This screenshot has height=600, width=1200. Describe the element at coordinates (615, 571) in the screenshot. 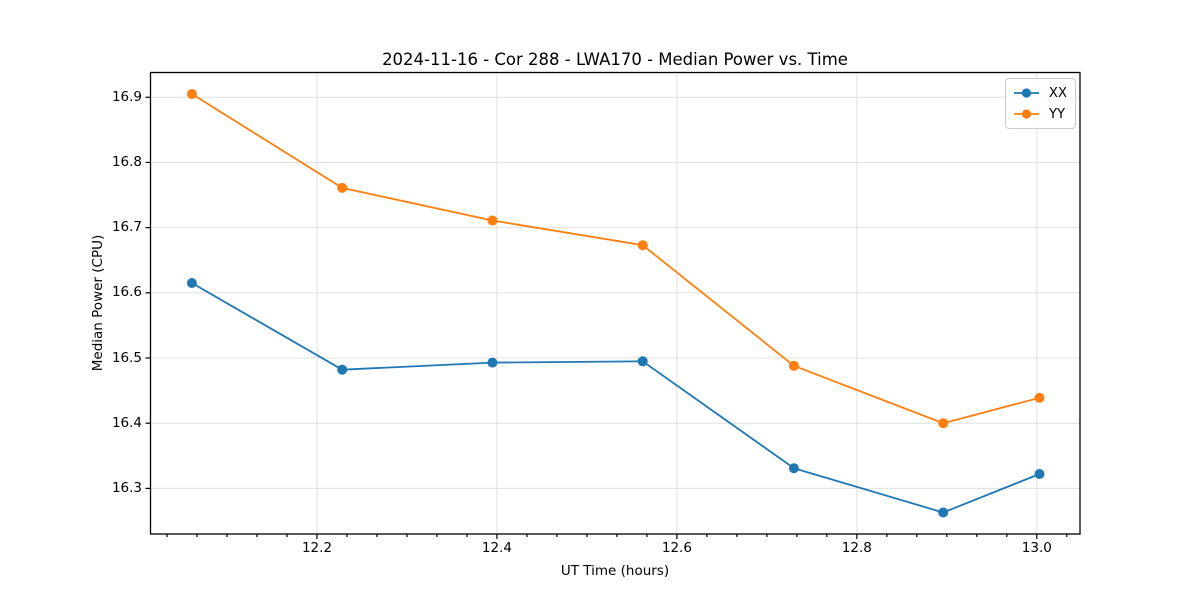

I see `x-axis-label: UT Time (hours)` at that location.